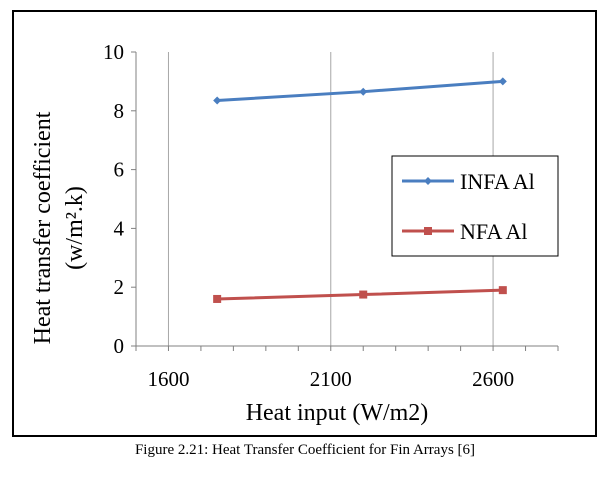  I want to click on legend-box, so click(475, 206).